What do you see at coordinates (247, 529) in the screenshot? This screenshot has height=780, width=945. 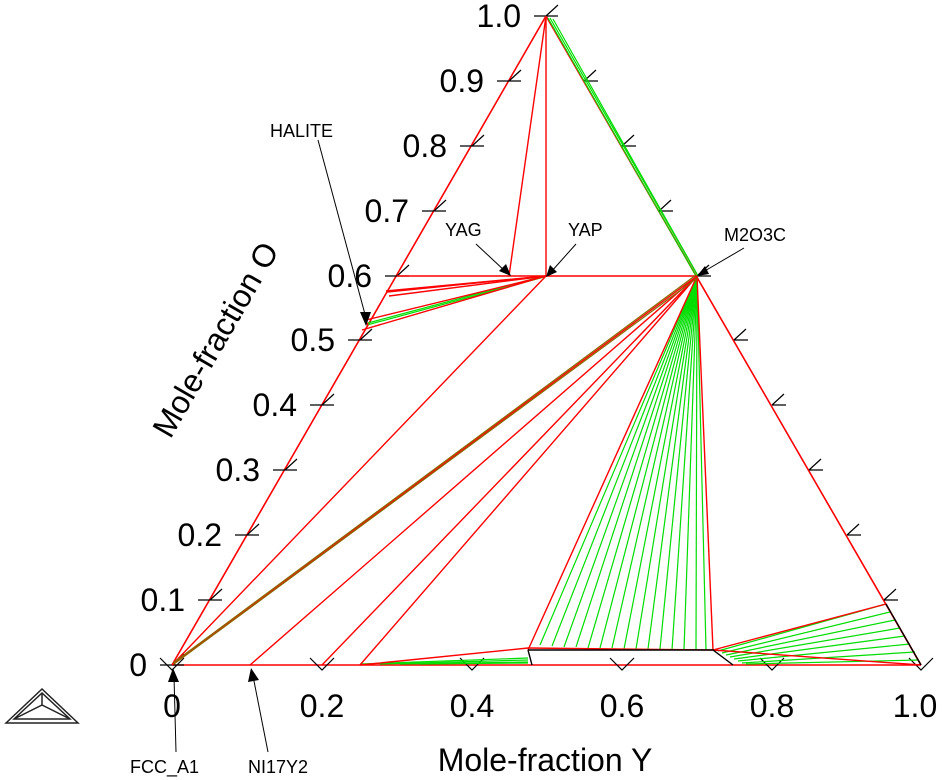 I see `tick-o-0.2` at bounding box center [247, 529].